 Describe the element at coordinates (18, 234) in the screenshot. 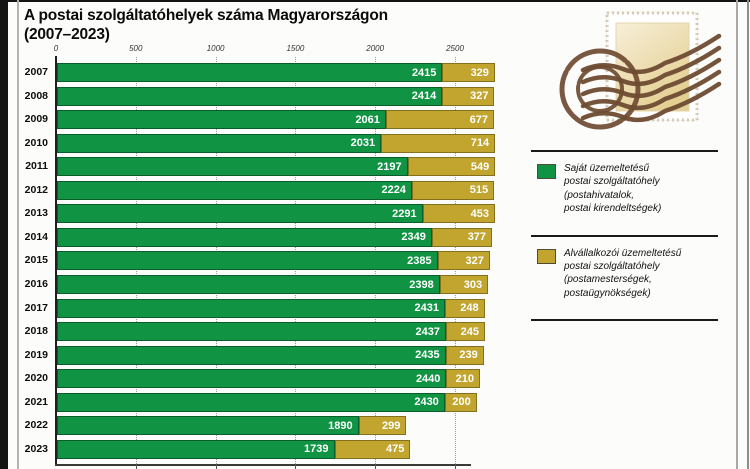

I see `frame-left-thin-line` at that location.